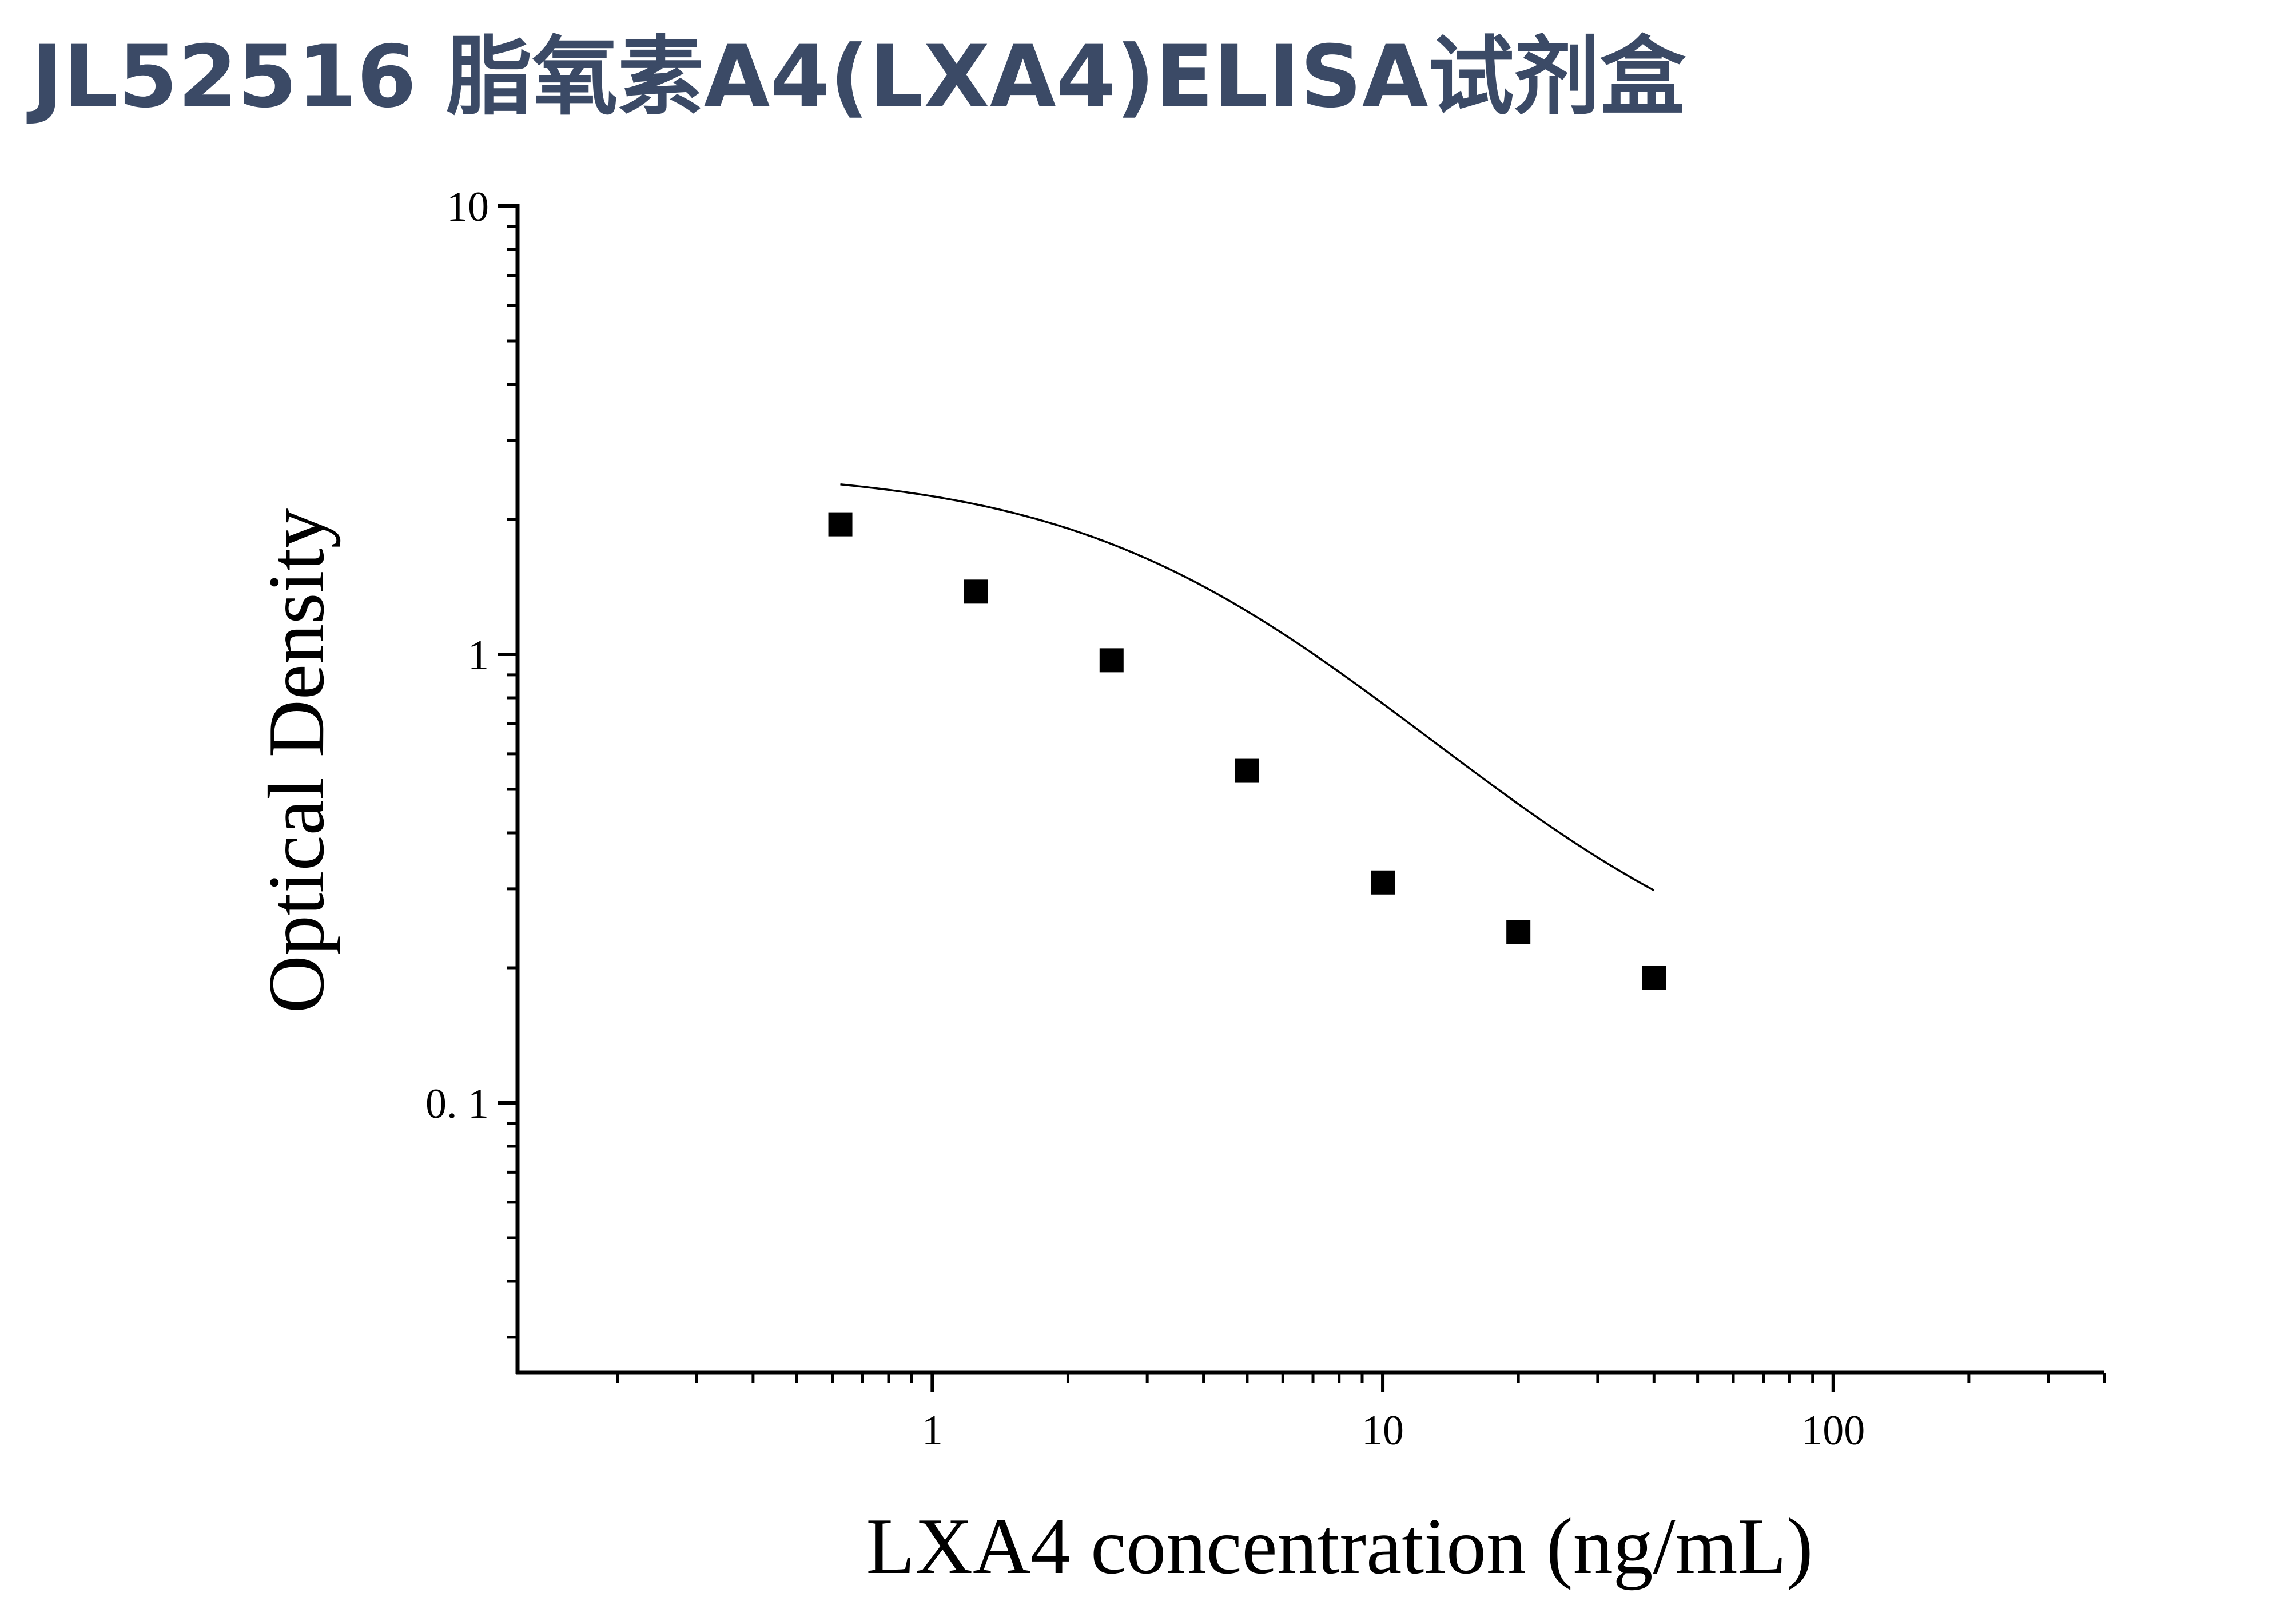 The image size is (2296, 1605). I want to click on data-points, so click(1247, 751).